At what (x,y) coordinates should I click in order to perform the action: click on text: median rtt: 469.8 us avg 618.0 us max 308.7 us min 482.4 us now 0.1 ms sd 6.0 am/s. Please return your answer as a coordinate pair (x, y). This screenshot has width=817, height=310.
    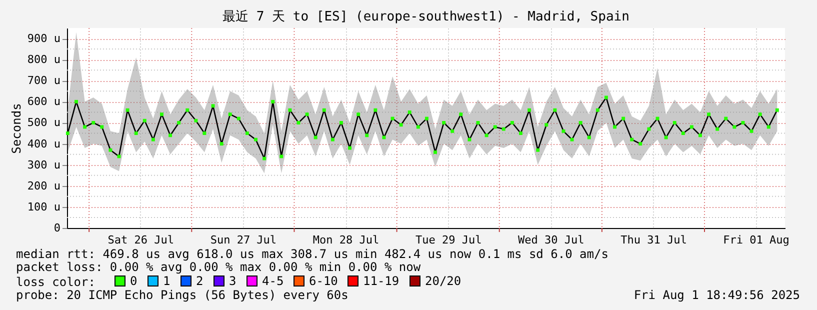
    Looking at the image, I should click on (312, 254).